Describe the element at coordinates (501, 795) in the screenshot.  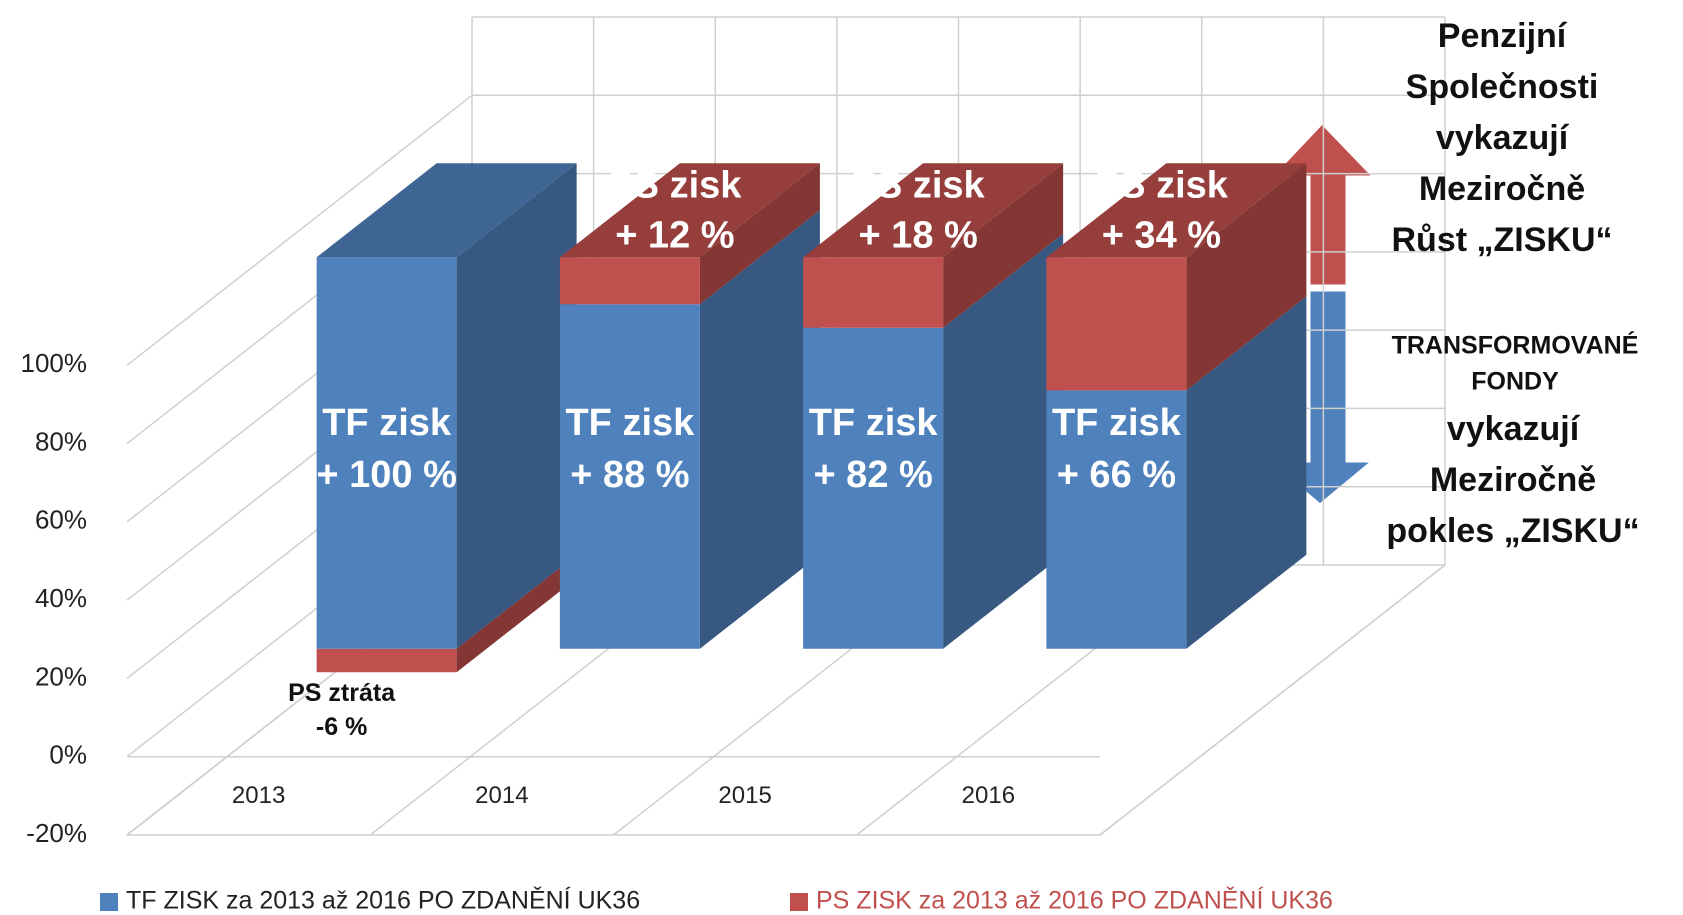
I see `x-tick-label: 2014` at that location.